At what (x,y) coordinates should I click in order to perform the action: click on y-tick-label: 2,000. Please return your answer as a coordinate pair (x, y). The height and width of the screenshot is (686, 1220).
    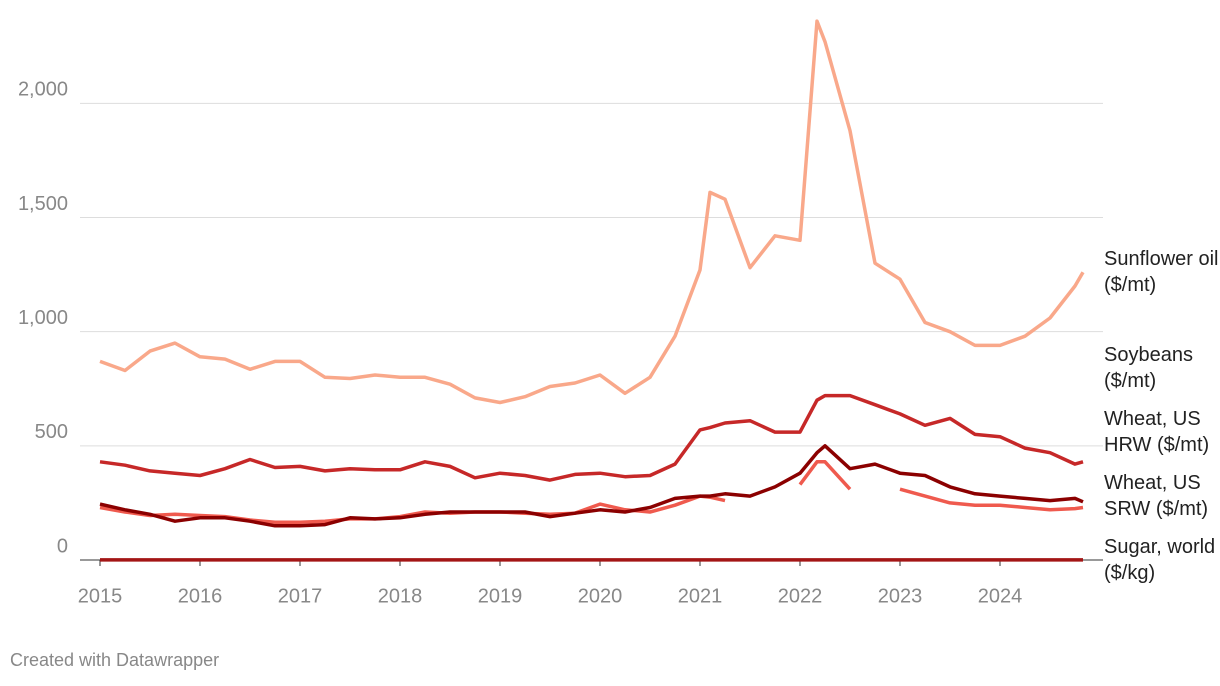
    Looking at the image, I should click on (43, 90).